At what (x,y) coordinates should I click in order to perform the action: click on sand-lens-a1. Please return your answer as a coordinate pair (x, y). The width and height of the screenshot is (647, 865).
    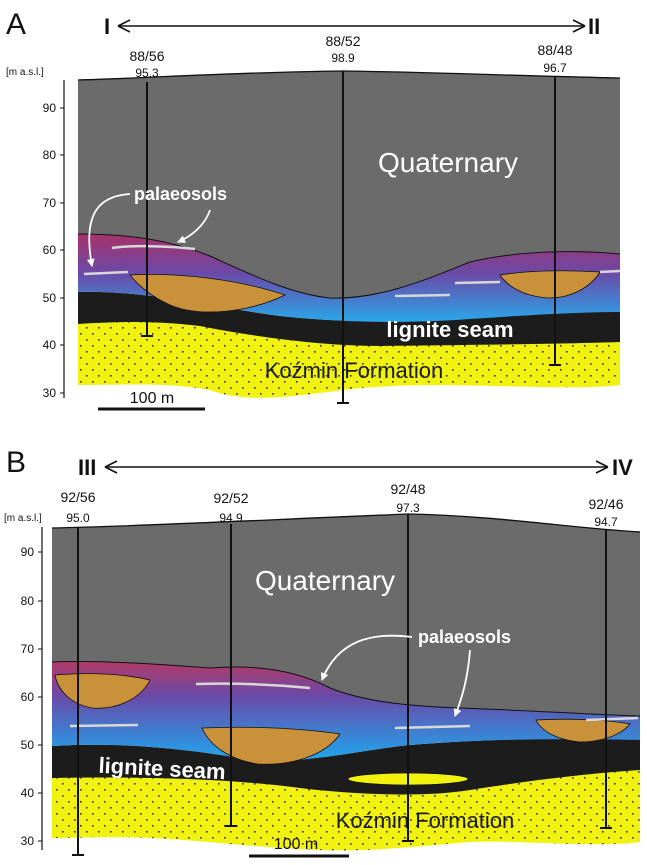
    Looking at the image, I should click on (208, 293).